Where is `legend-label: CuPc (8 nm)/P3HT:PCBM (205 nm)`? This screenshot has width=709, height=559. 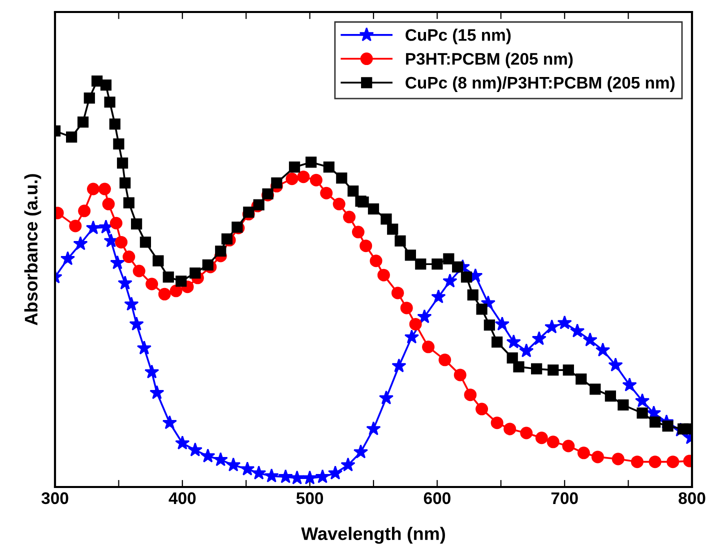 legend-label: CuPc (8 nm)/P3HT:PCBM (205 nm) is located at coordinates (540, 84).